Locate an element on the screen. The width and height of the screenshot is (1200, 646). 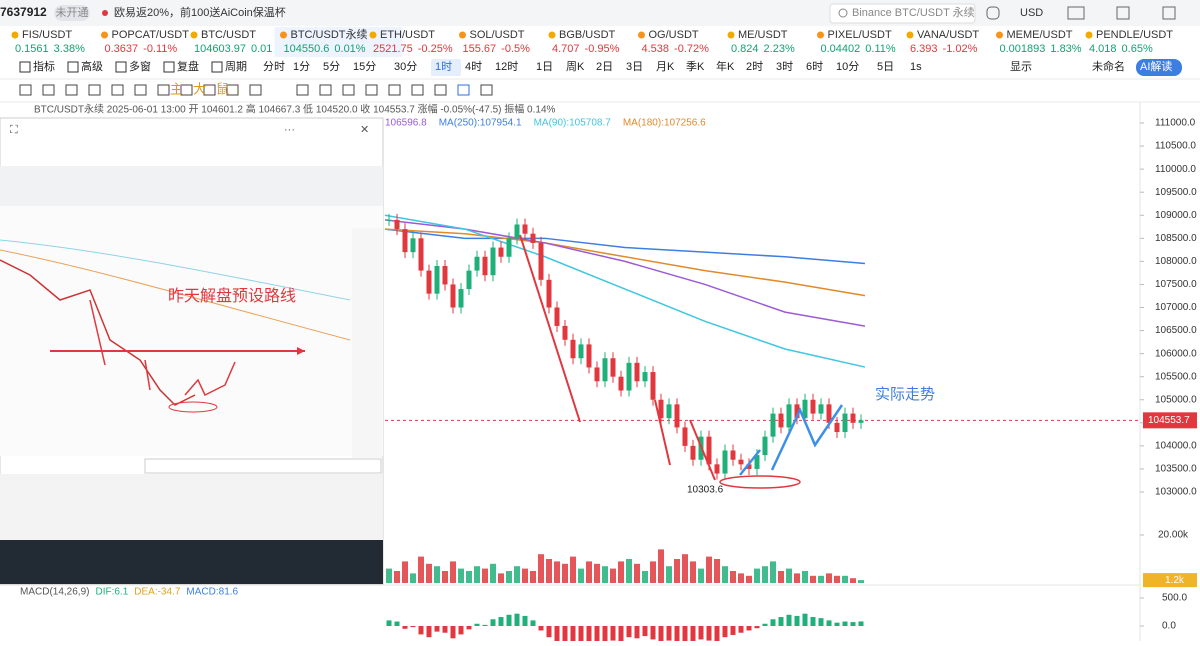
mail-icon is located at coordinates (1076, 13).